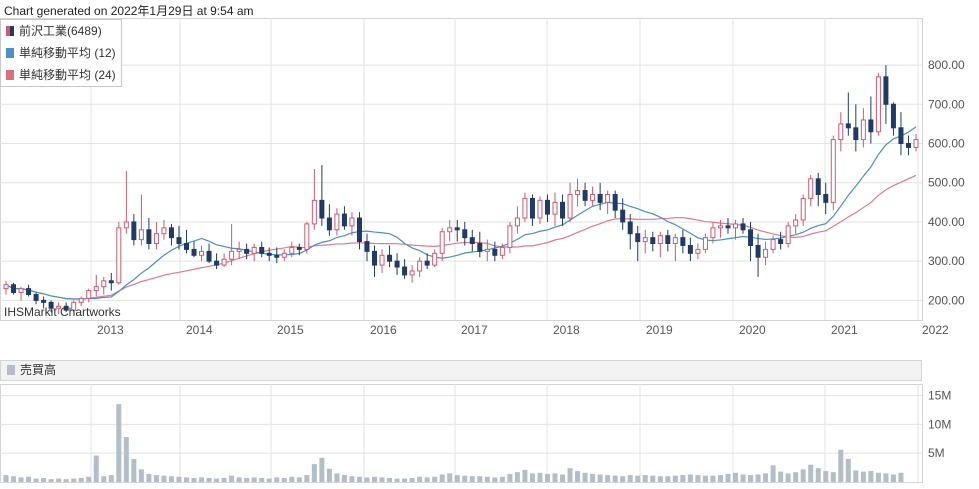 This screenshot has height=489, width=979. Describe the element at coordinates (946, 261) in the screenshot. I see `y-tick-label: 300.00` at that location.